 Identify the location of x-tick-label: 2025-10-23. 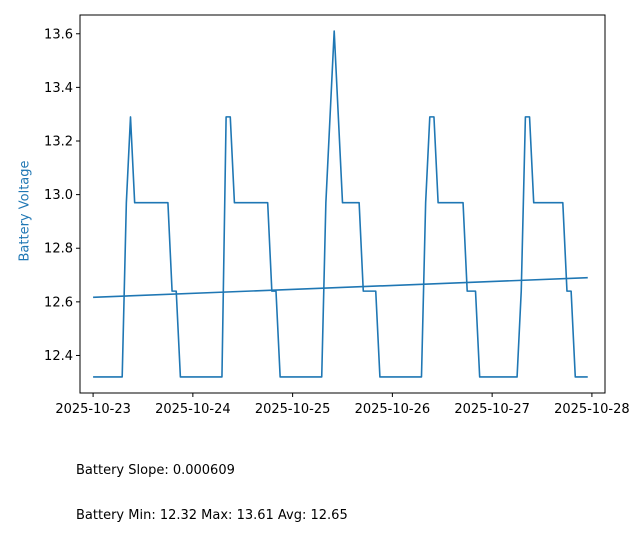
(93, 409).